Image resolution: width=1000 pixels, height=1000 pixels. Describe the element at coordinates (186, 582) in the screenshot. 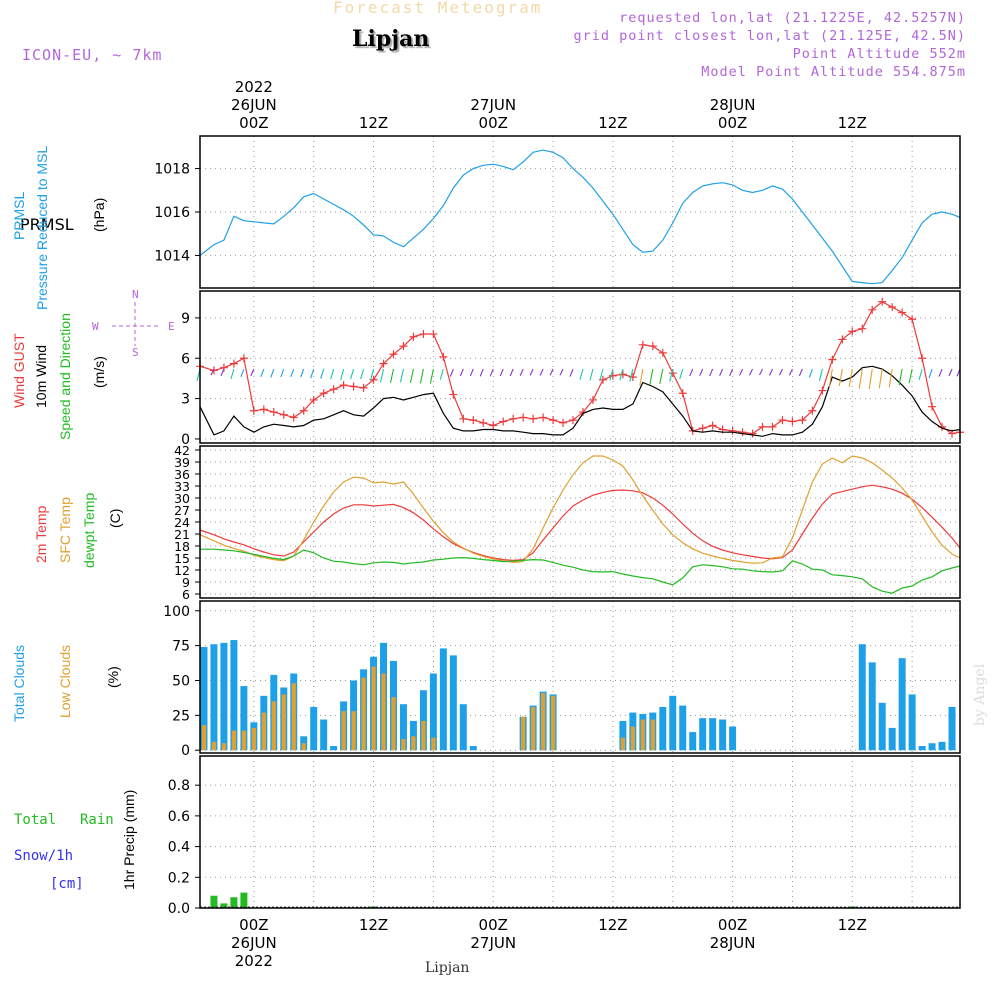

I see `y-tick-label: 9` at that location.